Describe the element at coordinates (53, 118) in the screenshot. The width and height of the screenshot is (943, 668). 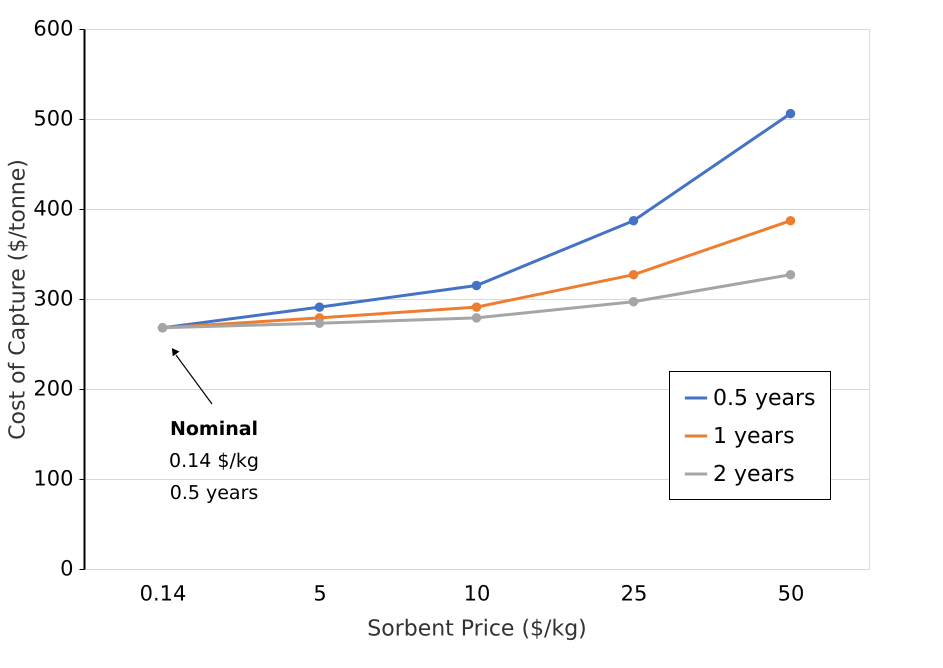
I see `y-tick-label: 500` at that location.